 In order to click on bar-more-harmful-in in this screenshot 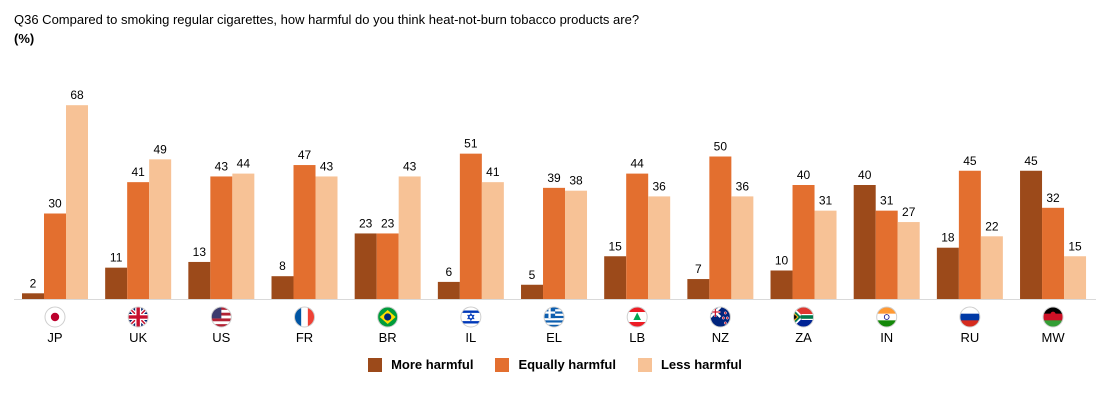, I will do `click(864, 242)`.